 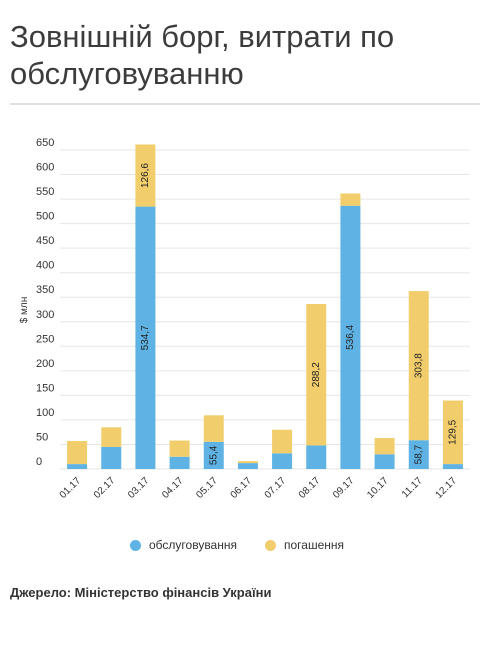 What do you see at coordinates (270, 545) in the screenshot?
I see `legend-swatch-repayment` at bounding box center [270, 545].